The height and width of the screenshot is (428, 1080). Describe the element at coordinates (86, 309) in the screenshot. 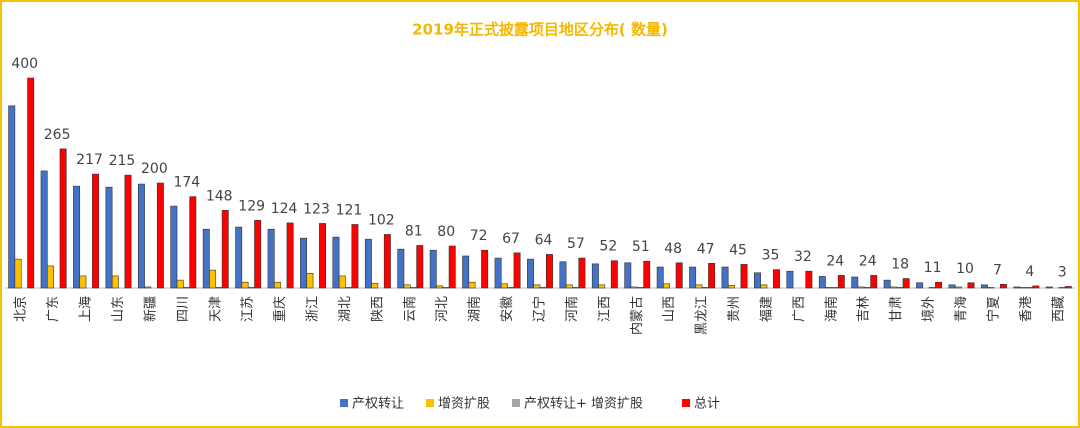

I see `x-tick-label: 上海` at that location.